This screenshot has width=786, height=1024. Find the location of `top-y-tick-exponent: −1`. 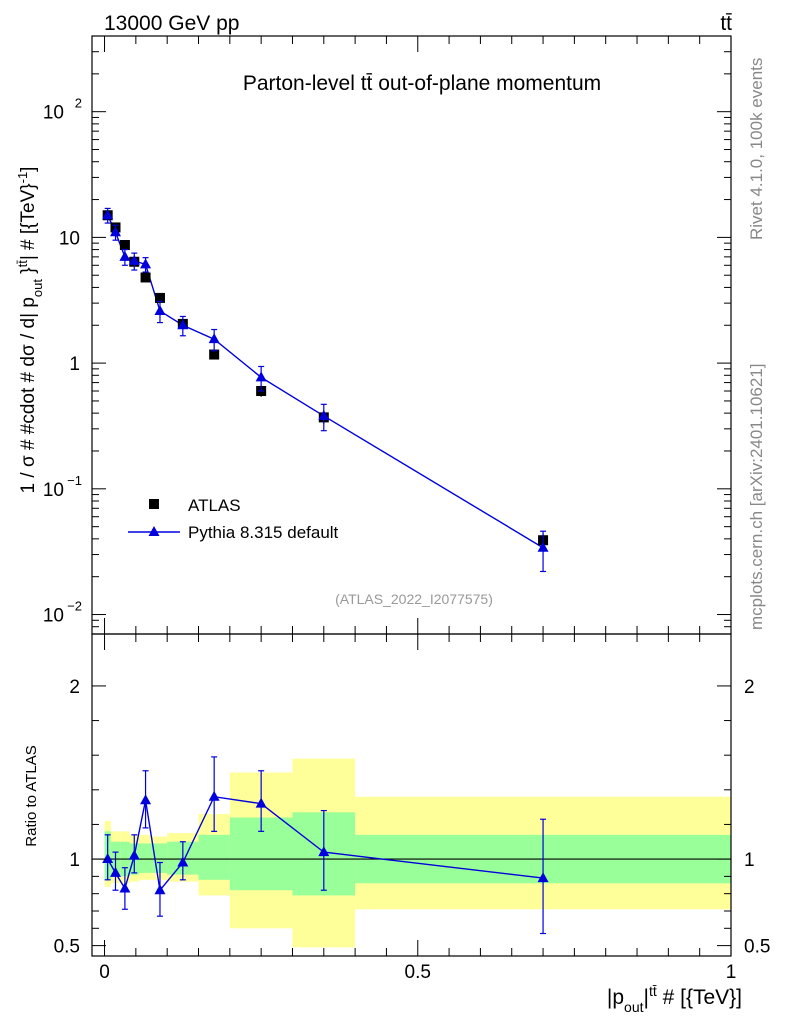

top-y-tick-exponent: −1 is located at coordinates (74, 480).